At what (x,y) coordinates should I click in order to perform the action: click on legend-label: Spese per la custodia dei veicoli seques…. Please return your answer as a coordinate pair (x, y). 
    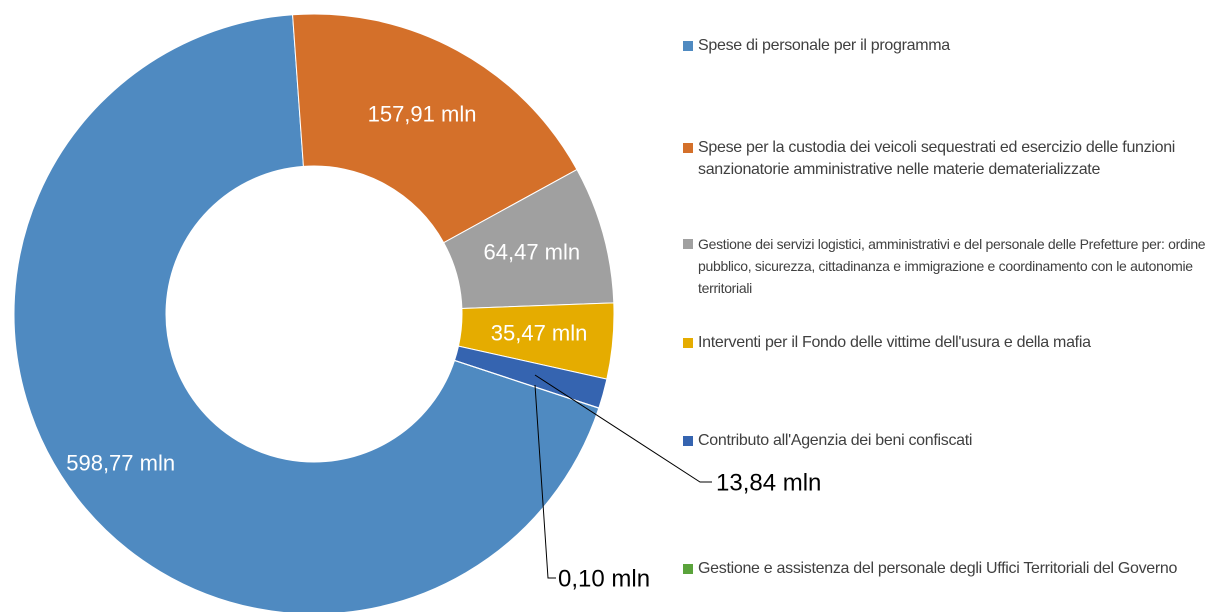
    Looking at the image, I should click on (937, 158).